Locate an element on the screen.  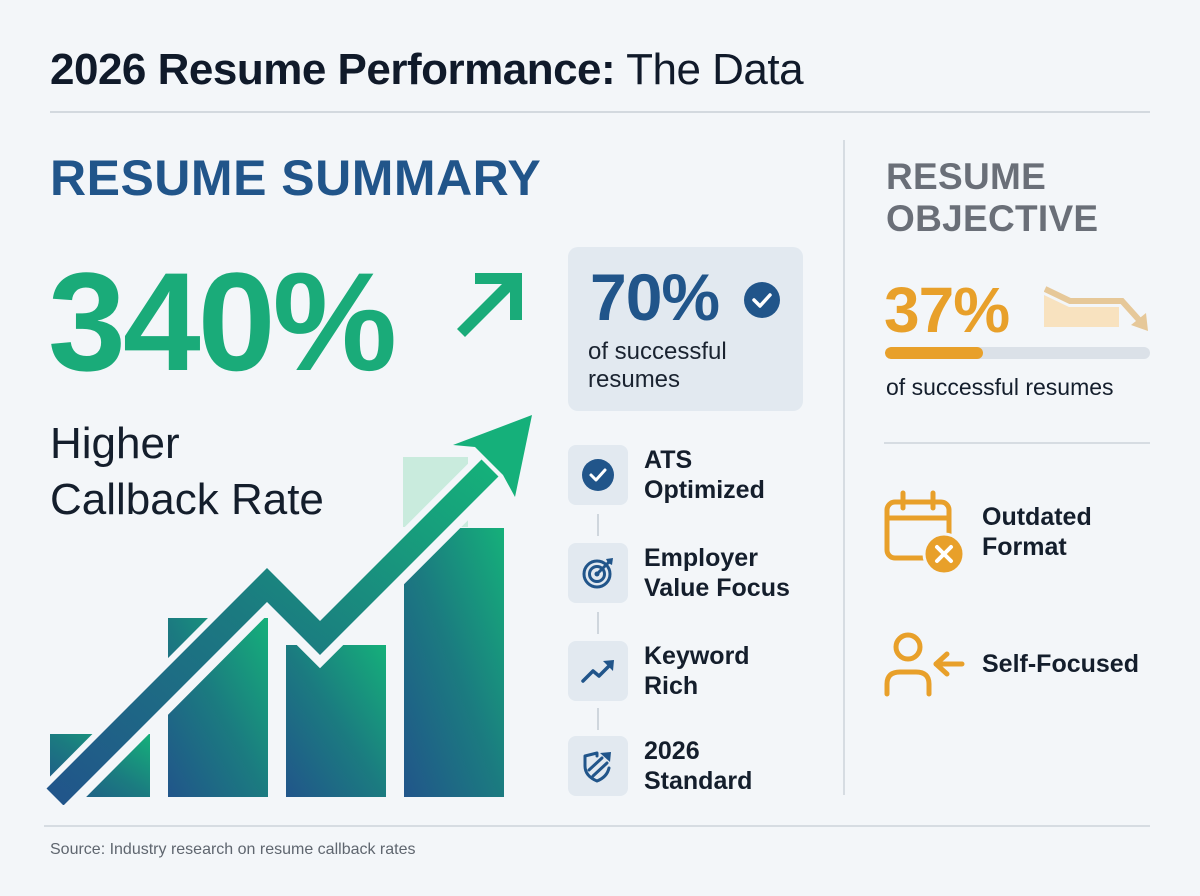
objective-heading: RESUME OBJECTIVE is located at coordinates (992, 197).